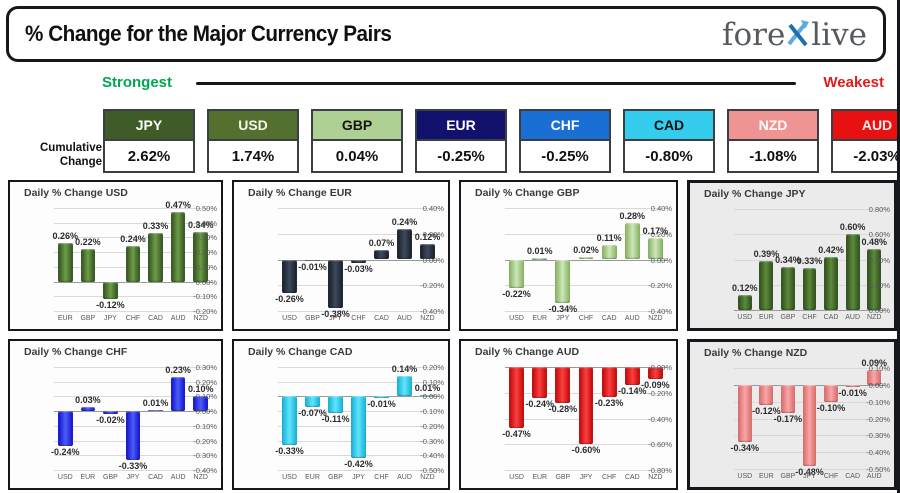  What do you see at coordinates (773, 156) in the screenshot?
I see `cumulative-change-value: -1.08%` at bounding box center [773, 156].